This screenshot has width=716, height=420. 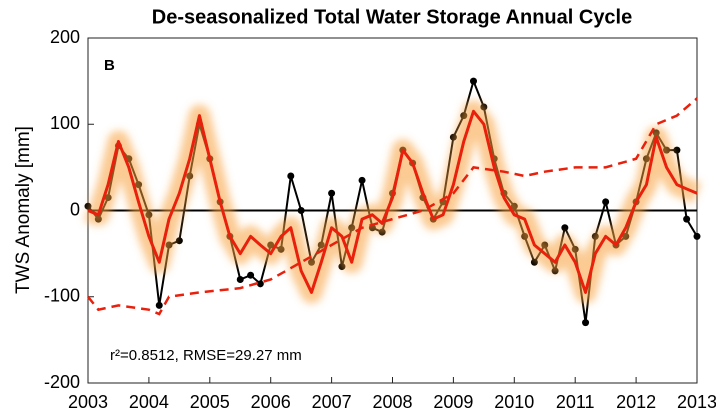 What do you see at coordinates (210, 402) in the screenshot?
I see `x-tick-label: 2005` at bounding box center [210, 402].